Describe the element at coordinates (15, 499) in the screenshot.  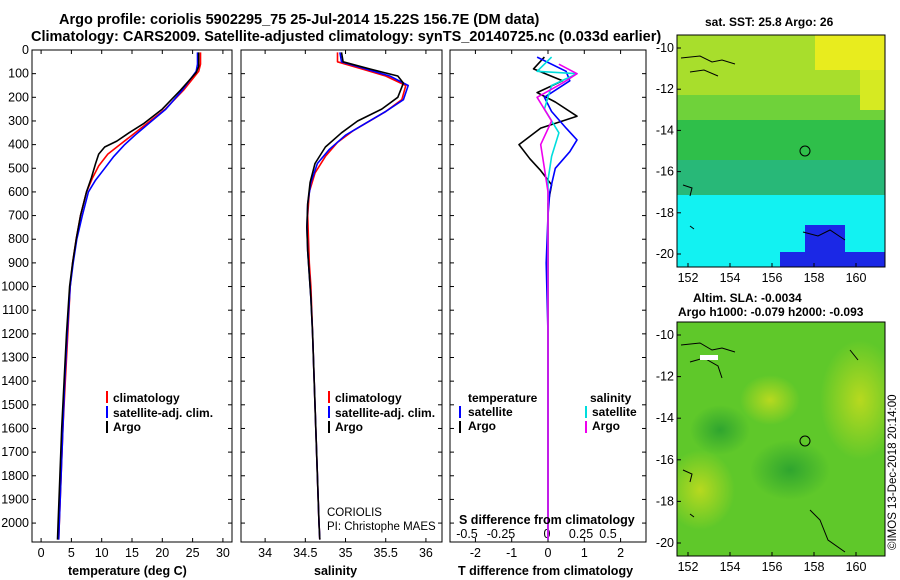
I see `ytick-label: 1900` at that location.